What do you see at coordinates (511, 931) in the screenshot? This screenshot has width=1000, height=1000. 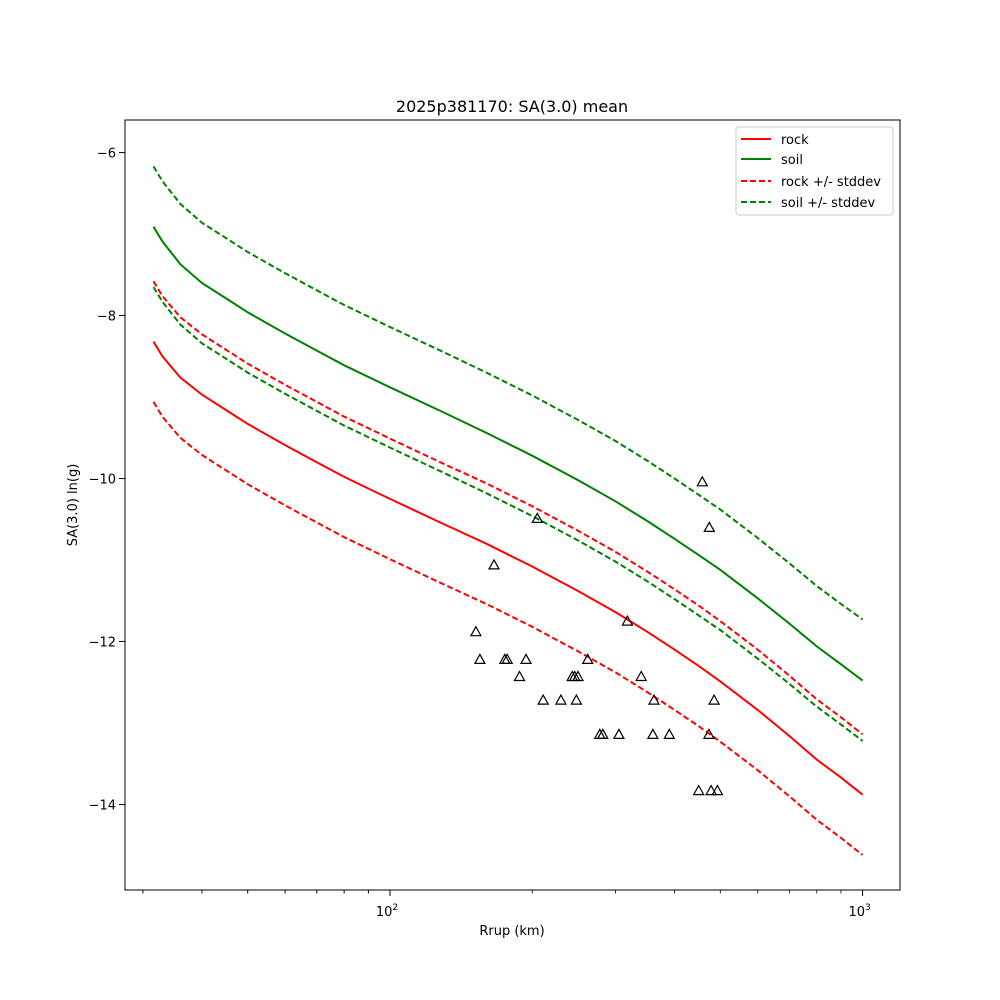 I see `x-axis-label: Rrup (km)` at bounding box center [511, 931].